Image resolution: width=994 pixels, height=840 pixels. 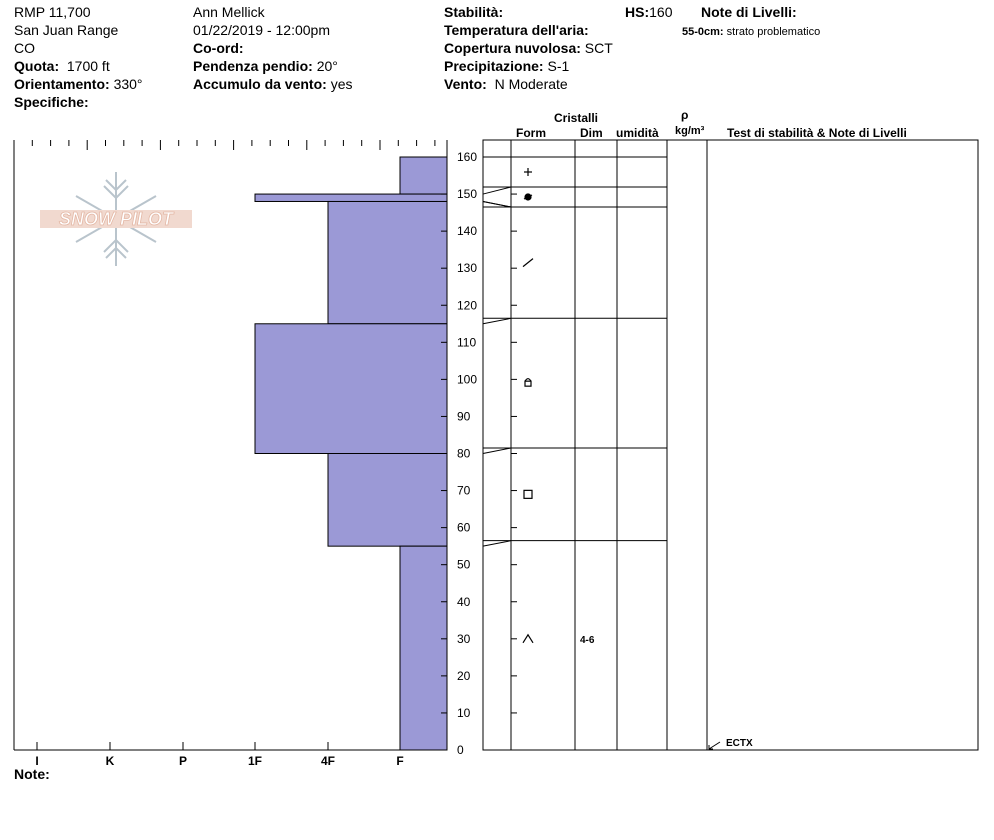 I want to click on depth-tick-label: 50, so click(x=464, y=565).